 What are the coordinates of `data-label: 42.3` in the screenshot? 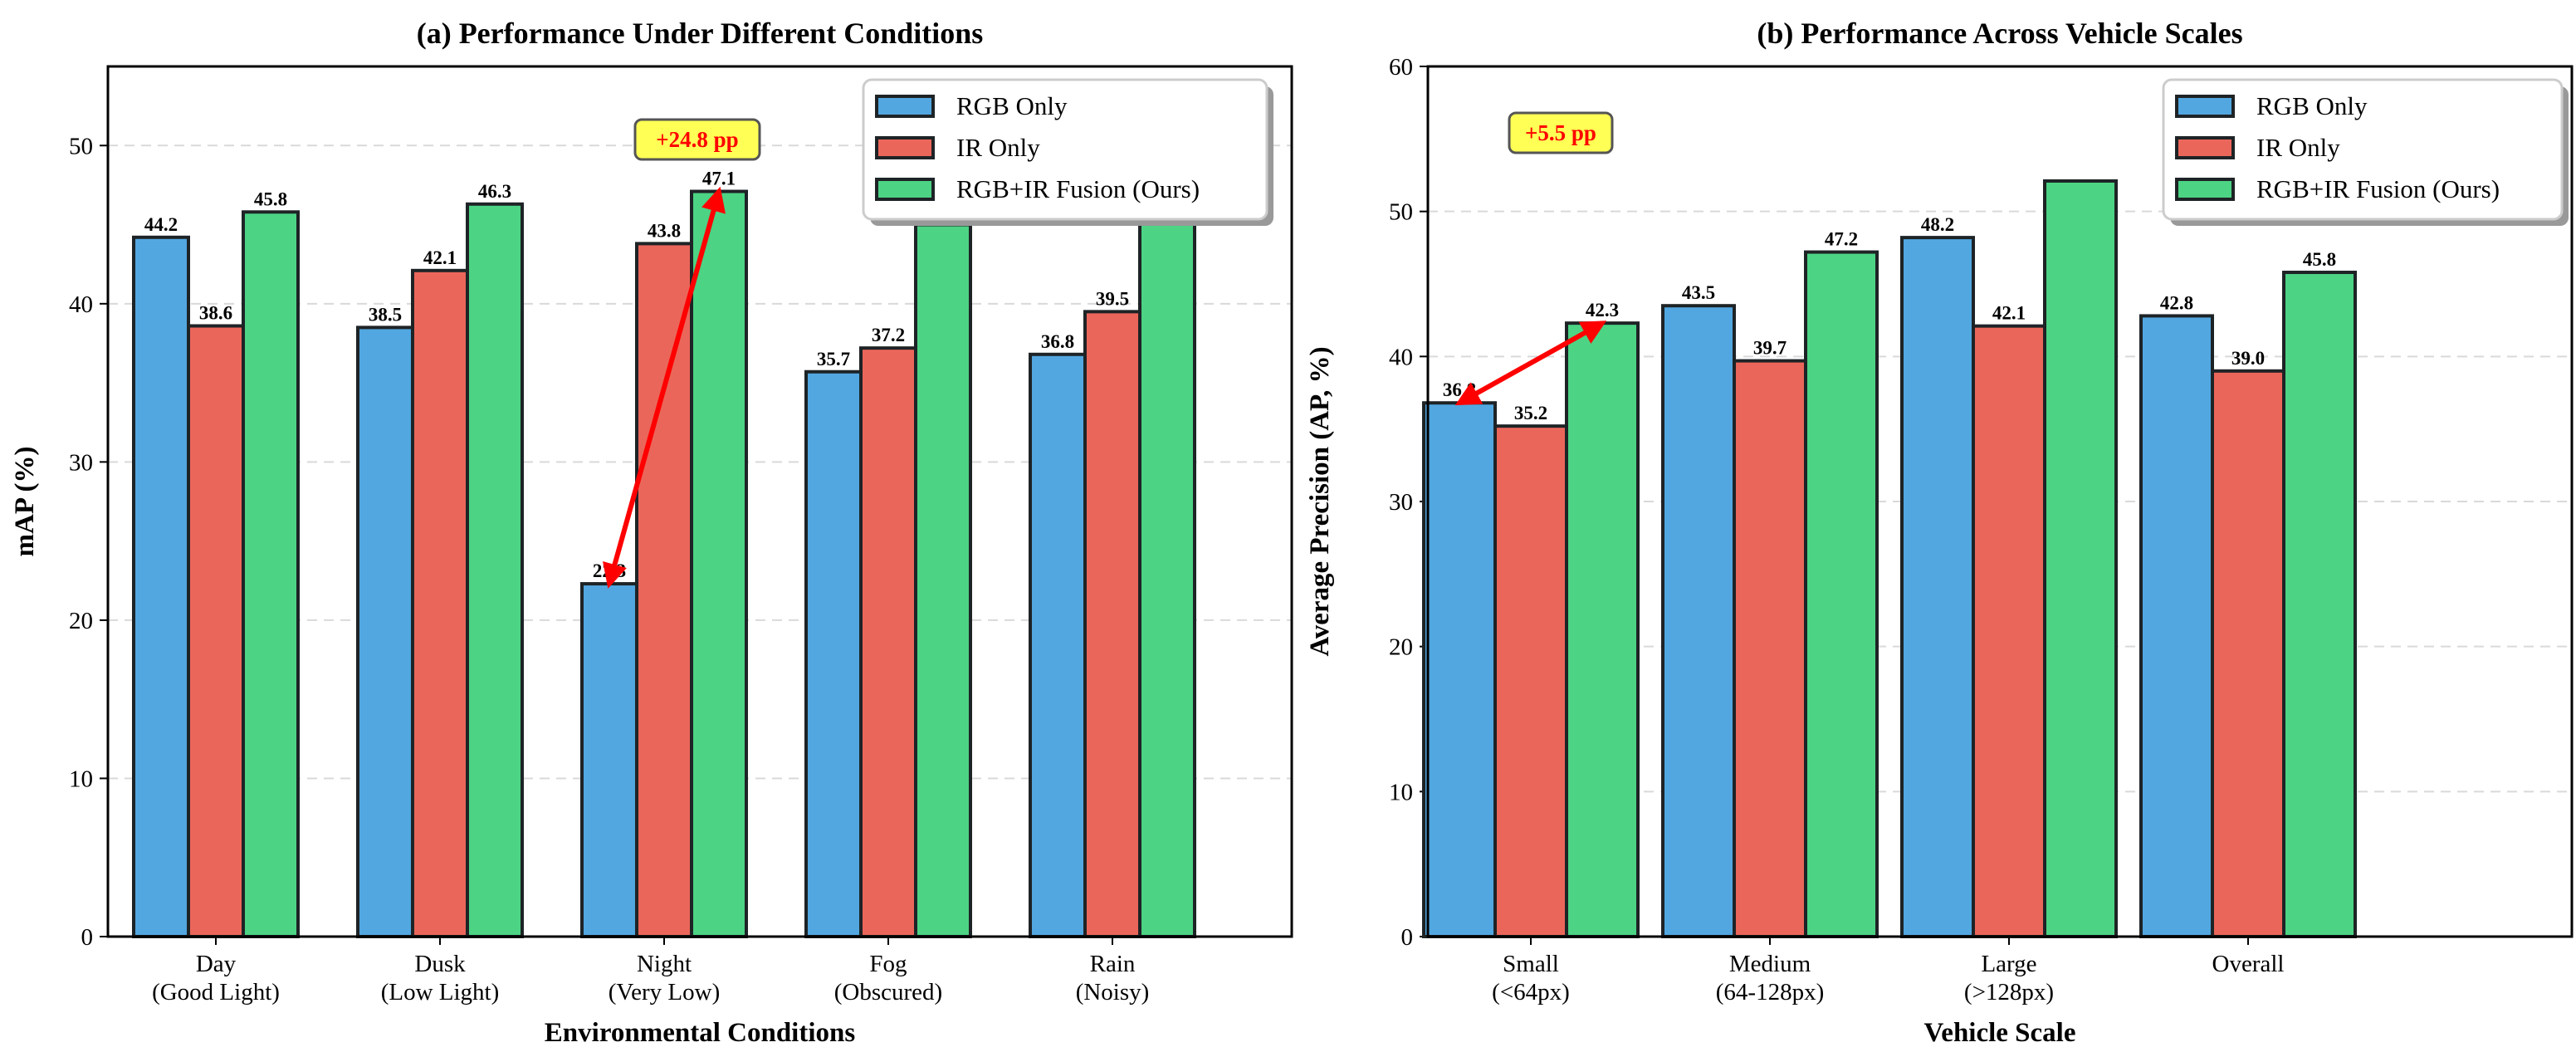 It's located at (1602, 310).